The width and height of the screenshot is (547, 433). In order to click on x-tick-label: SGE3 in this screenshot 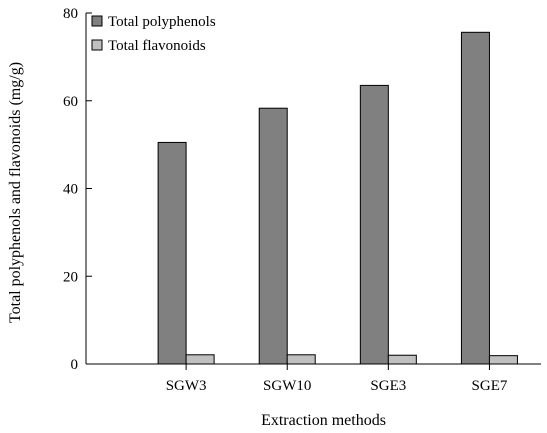, I will do `click(388, 386)`.